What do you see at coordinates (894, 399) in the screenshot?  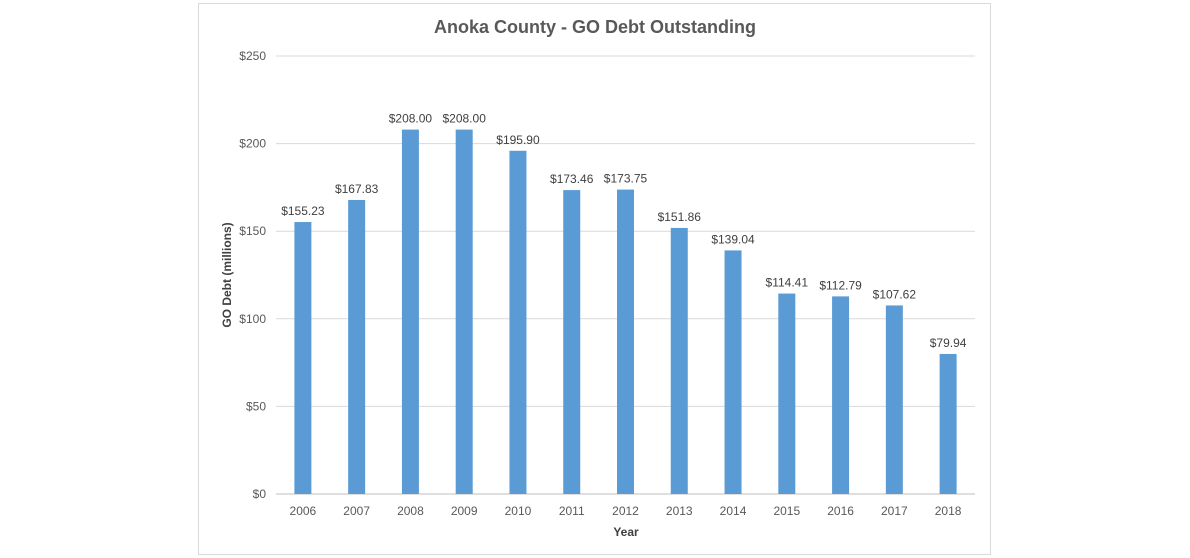 I see `bar-2017` at bounding box center [894, 399].